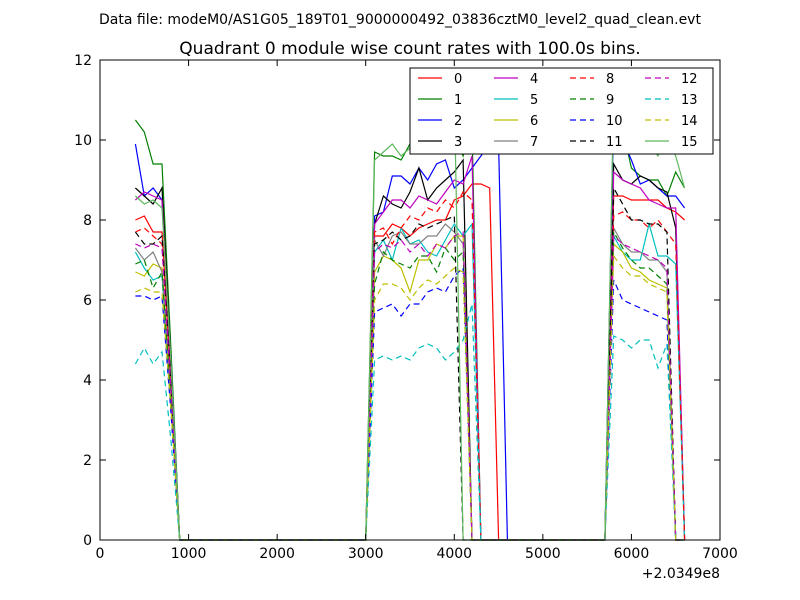 The image size is (800, 600). I want to click on x-tick-label: 4000, so click(454, 554).